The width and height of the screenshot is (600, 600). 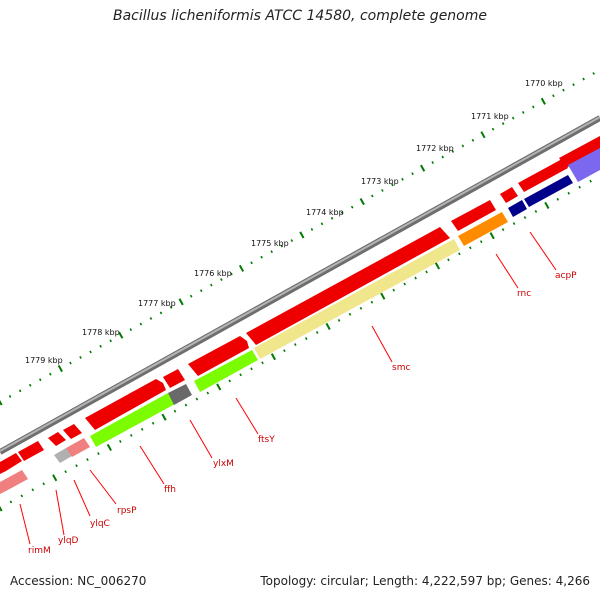 I want to click on ruler-label-1776: 1776 kbp, so click(x=213, y=273).